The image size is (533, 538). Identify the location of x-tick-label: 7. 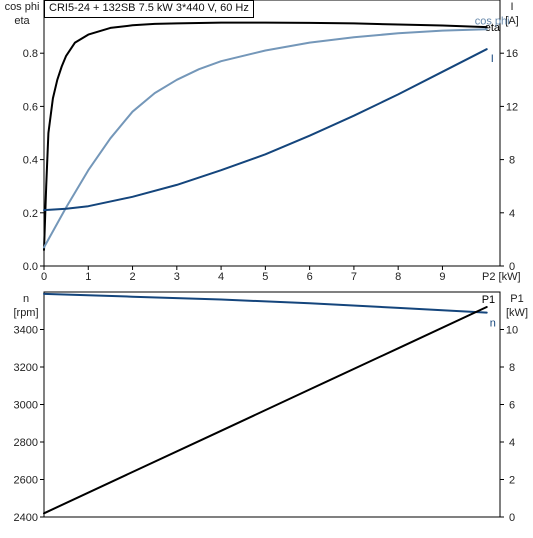
(354, 277).